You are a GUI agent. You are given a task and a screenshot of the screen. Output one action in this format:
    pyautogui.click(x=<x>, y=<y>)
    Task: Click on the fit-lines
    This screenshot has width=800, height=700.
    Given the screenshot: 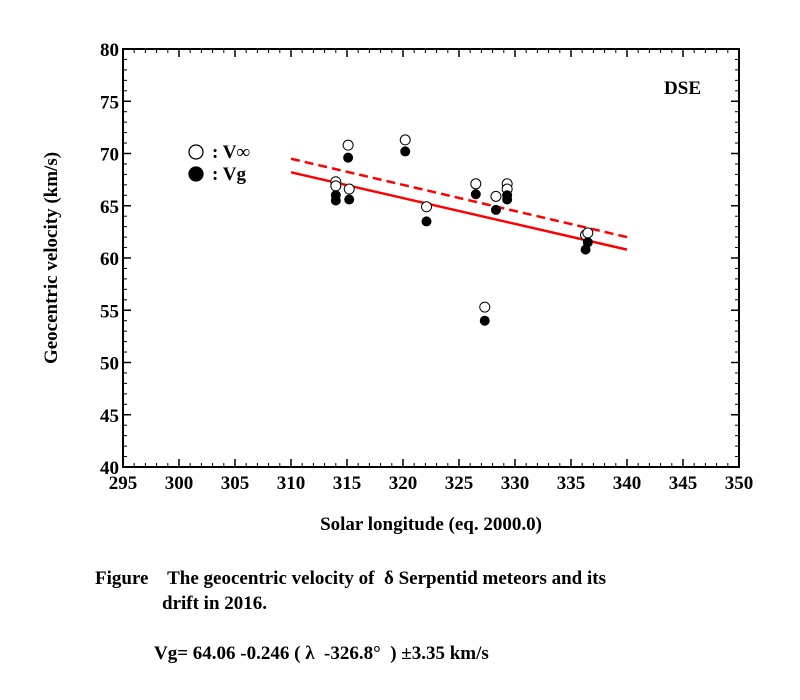 What is the action you would take?
    pyautogui.click(x=459, y=204)
    